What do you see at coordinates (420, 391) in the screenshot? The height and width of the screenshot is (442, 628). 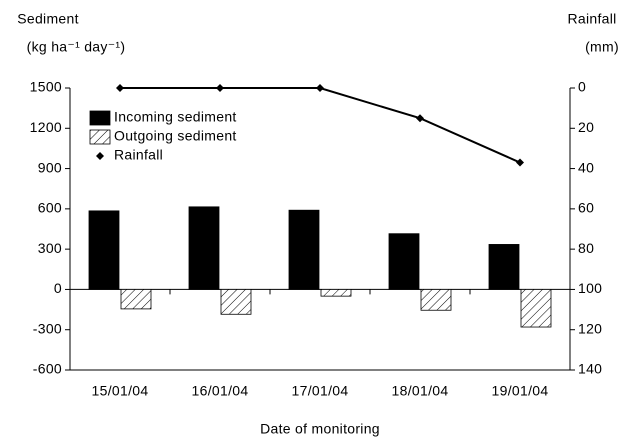 I see `x-tick-label: 18/01/04` at bounding box center [420, 391].